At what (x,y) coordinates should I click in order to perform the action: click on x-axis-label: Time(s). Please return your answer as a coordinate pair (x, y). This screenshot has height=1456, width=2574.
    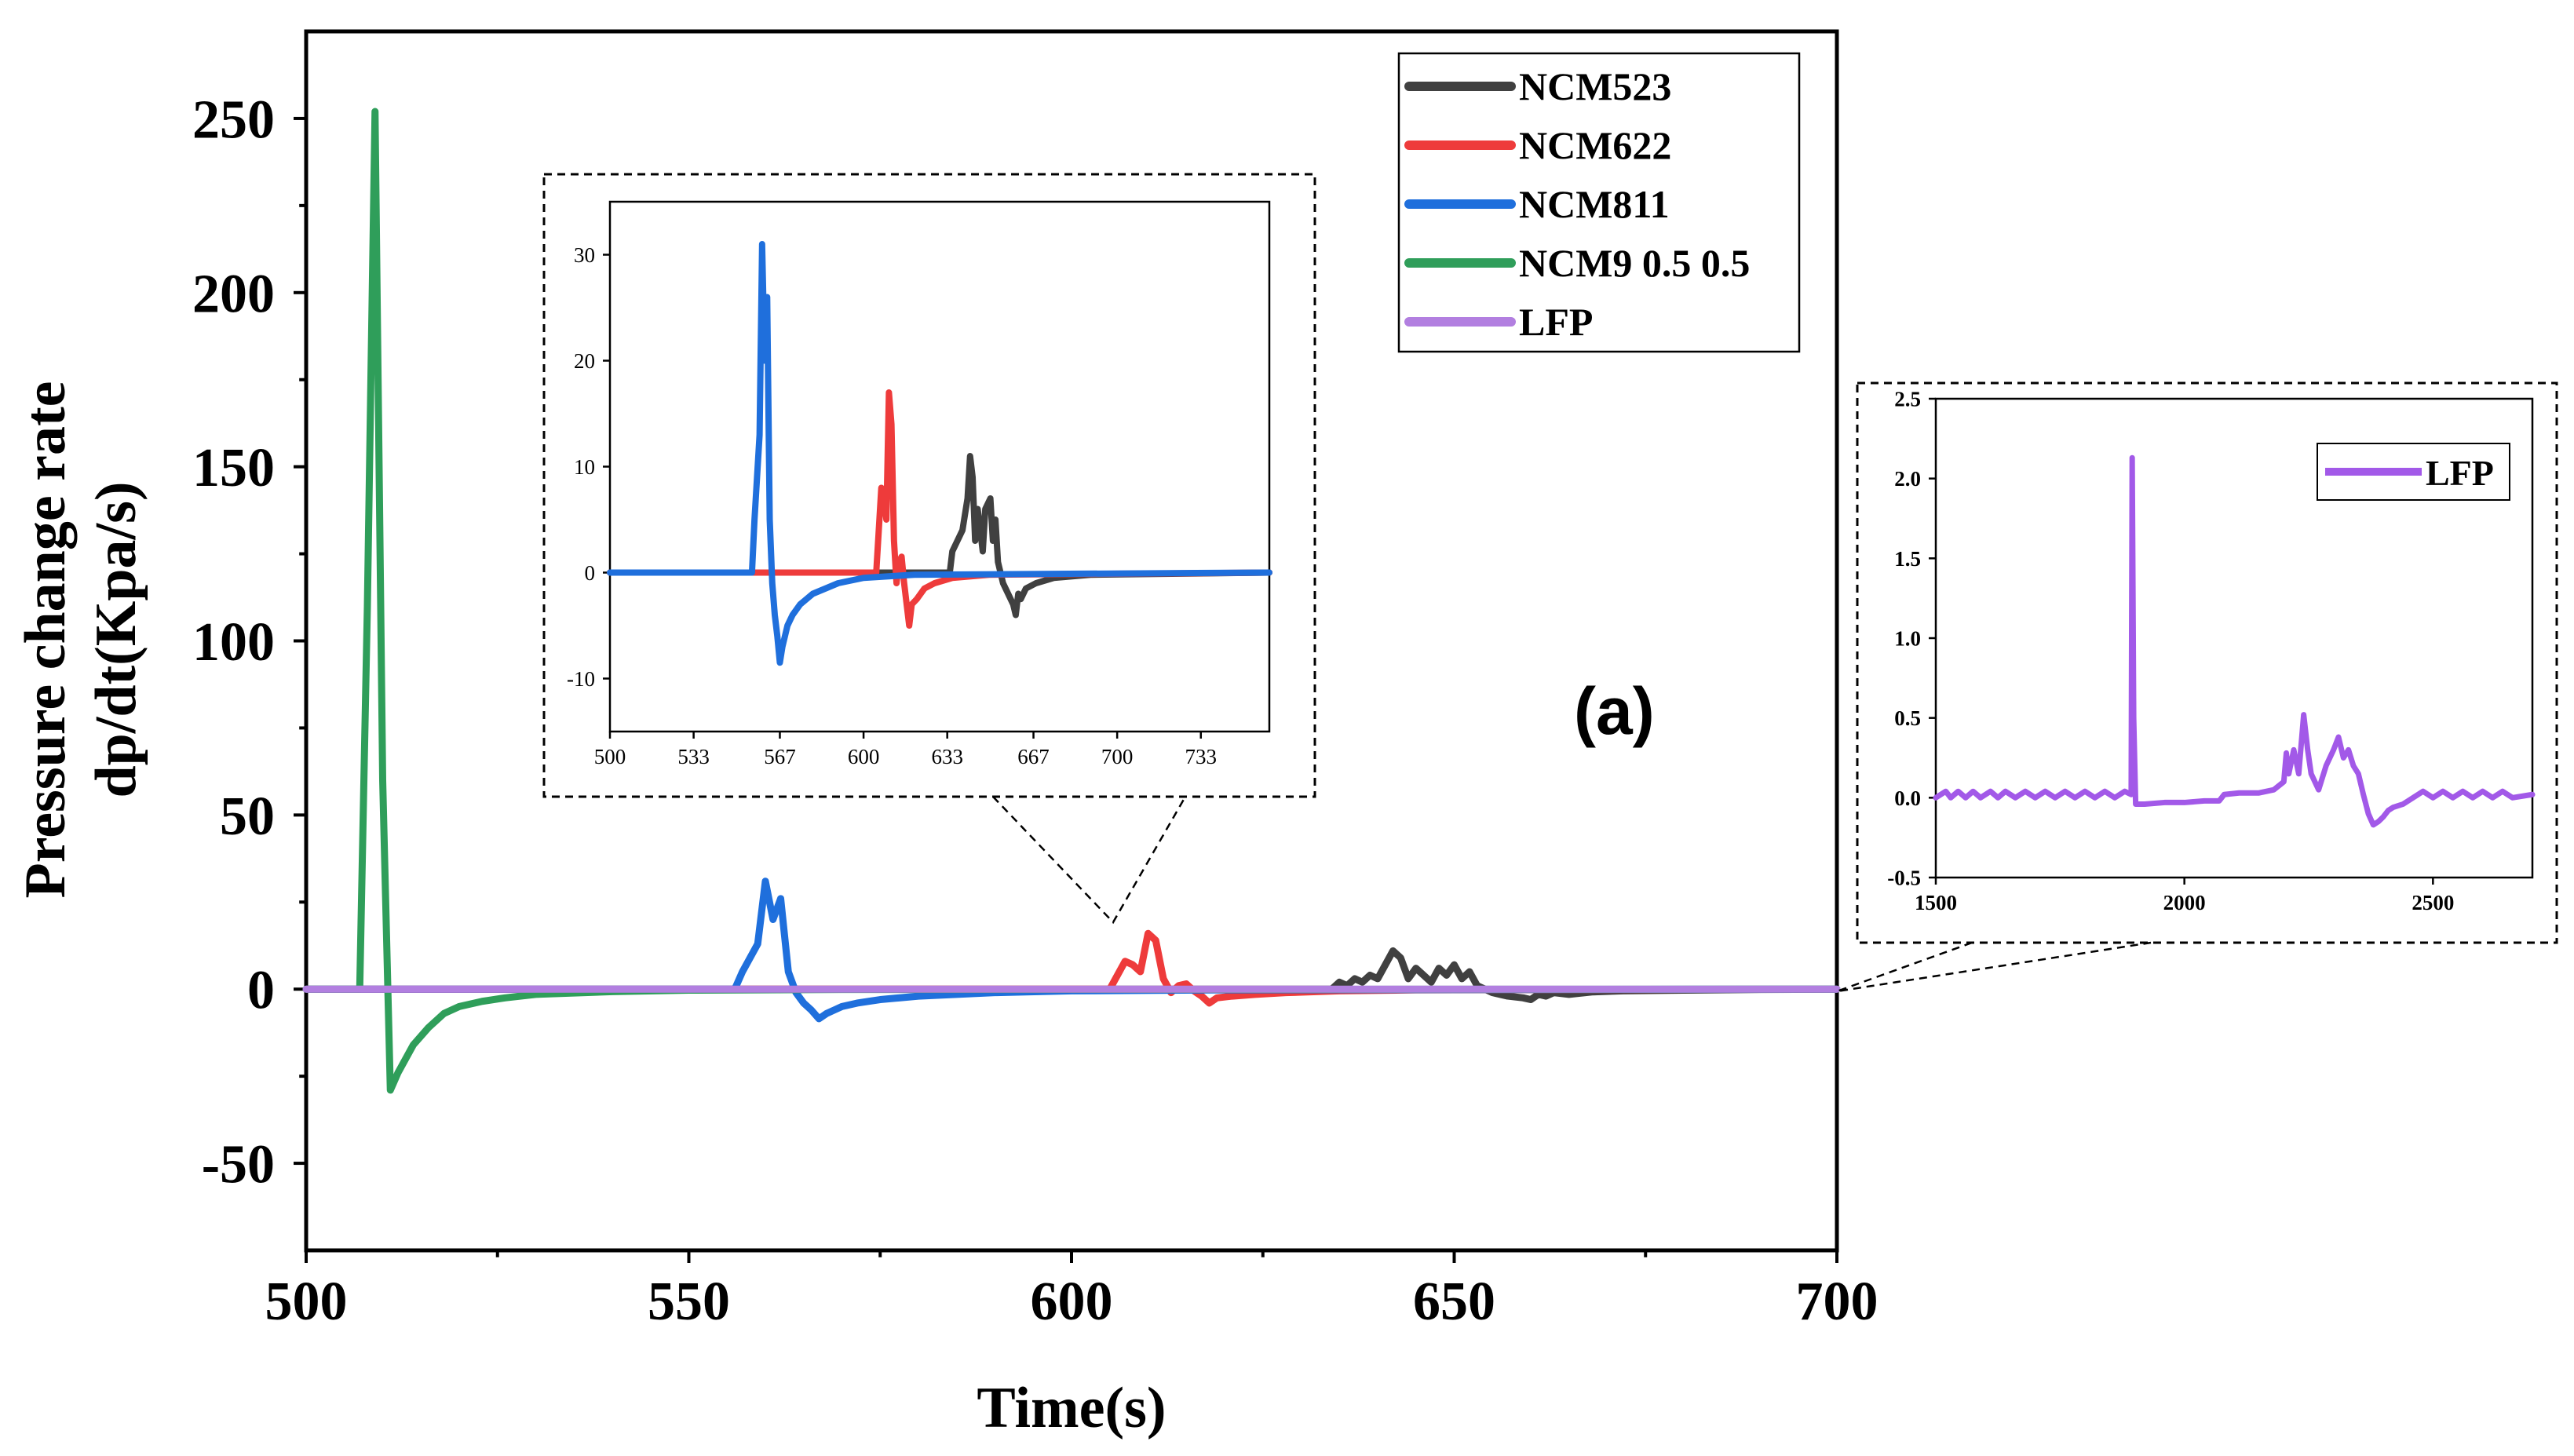
    Looking at the image, I should click on (1071, 1408).